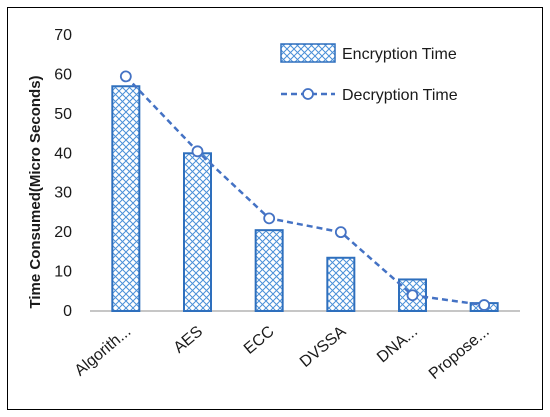 The image size is (550, 417). I want to click on y-tick-label: 10, so click(63, 272).